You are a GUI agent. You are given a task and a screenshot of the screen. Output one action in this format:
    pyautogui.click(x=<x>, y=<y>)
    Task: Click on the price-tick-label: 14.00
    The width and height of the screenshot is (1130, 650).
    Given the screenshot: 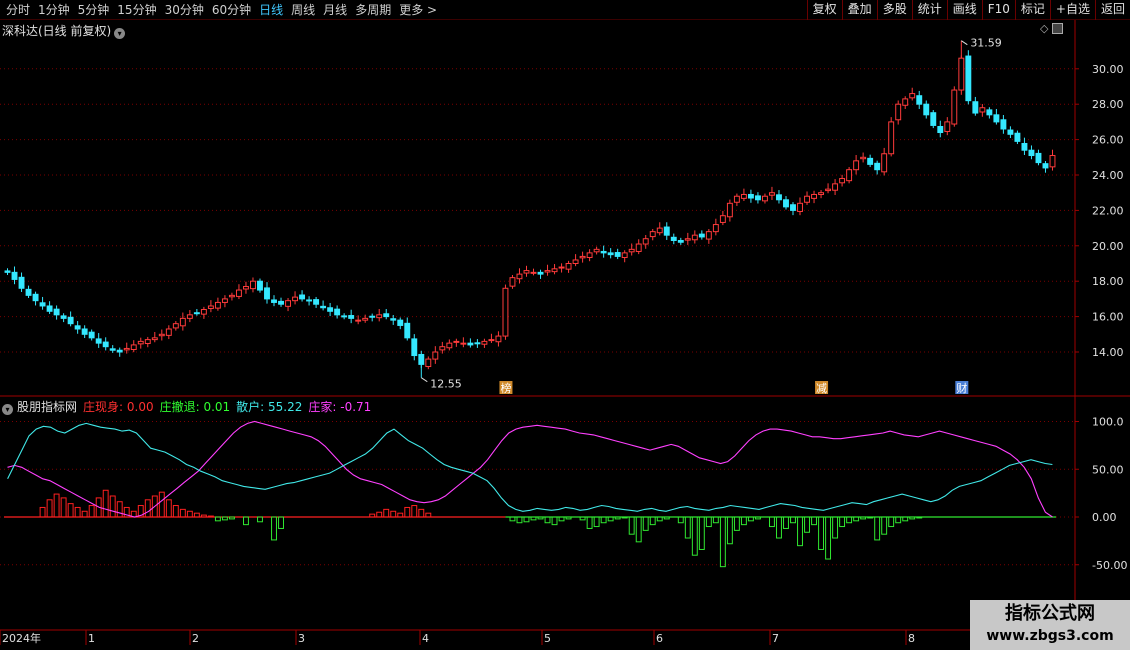 What is the action you would take?
    pyautogui.click(x=1108, y=352)
    